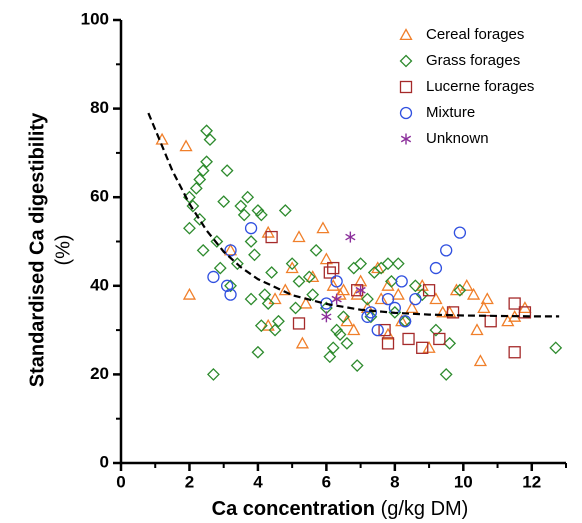  Describe the element at coordinates (258, 481) in the screenshot. I see `x-tick-label: 4` at that location.